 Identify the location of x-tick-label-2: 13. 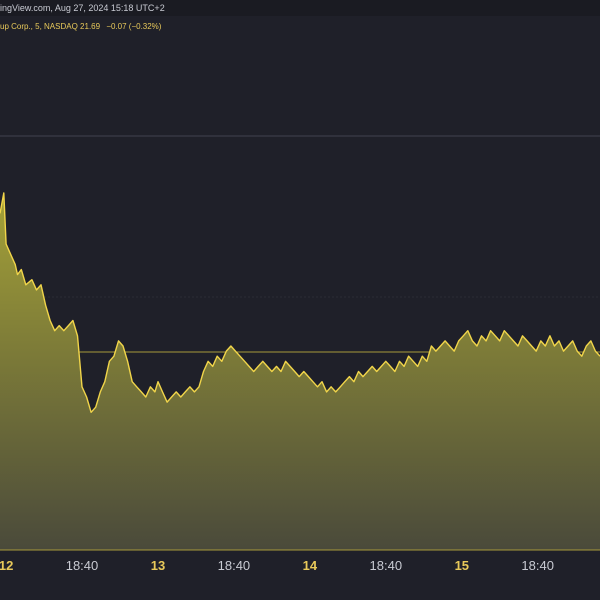
(158, 565).